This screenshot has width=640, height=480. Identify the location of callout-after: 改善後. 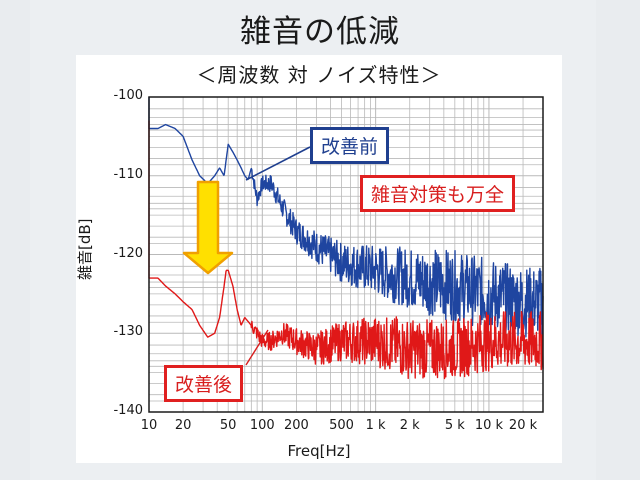
(204, 383).